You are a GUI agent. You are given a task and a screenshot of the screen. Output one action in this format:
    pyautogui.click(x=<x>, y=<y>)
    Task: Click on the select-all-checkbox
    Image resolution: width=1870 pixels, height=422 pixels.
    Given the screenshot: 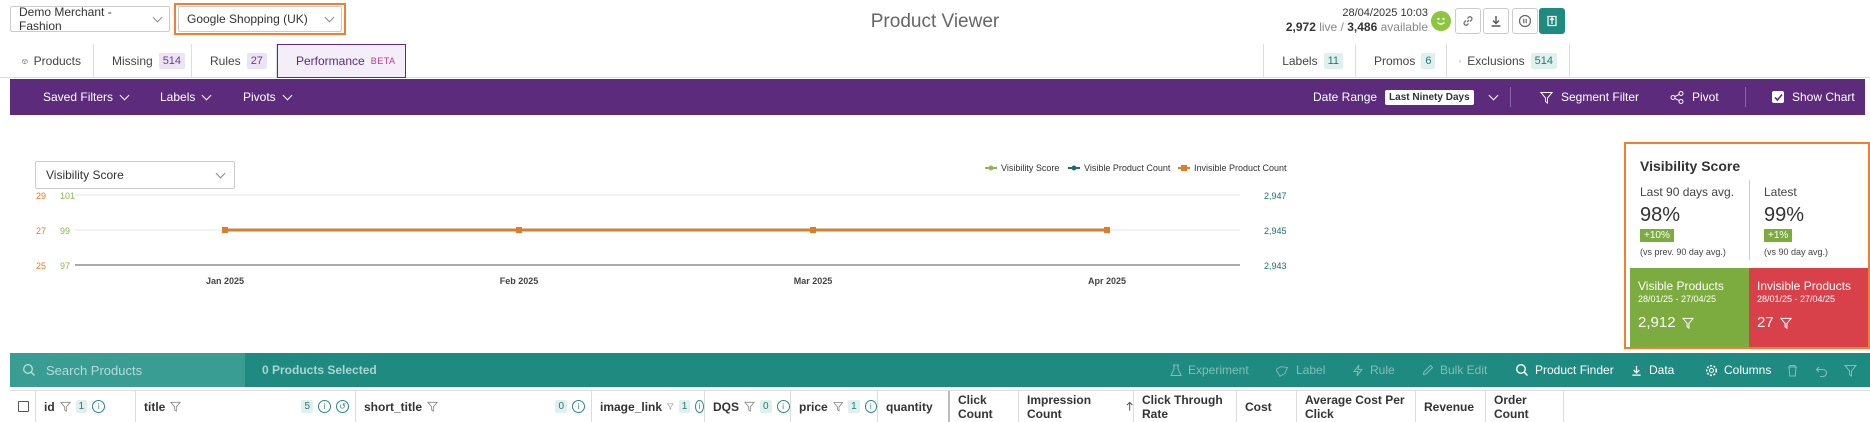 What is the action you would take?
    pyautogui.click(x=23, y=406)
    